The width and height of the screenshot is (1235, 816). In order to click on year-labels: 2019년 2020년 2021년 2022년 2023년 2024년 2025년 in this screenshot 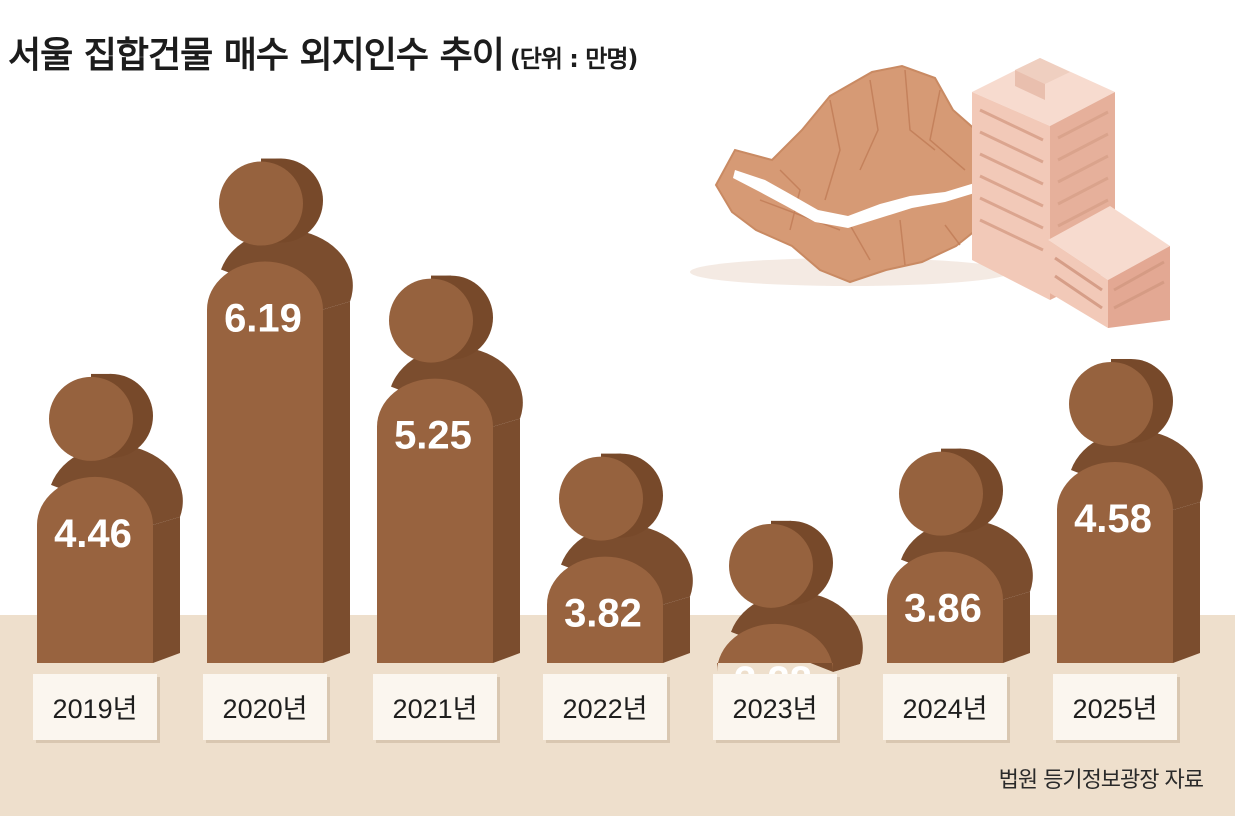, I will do `click(606, 708)`.